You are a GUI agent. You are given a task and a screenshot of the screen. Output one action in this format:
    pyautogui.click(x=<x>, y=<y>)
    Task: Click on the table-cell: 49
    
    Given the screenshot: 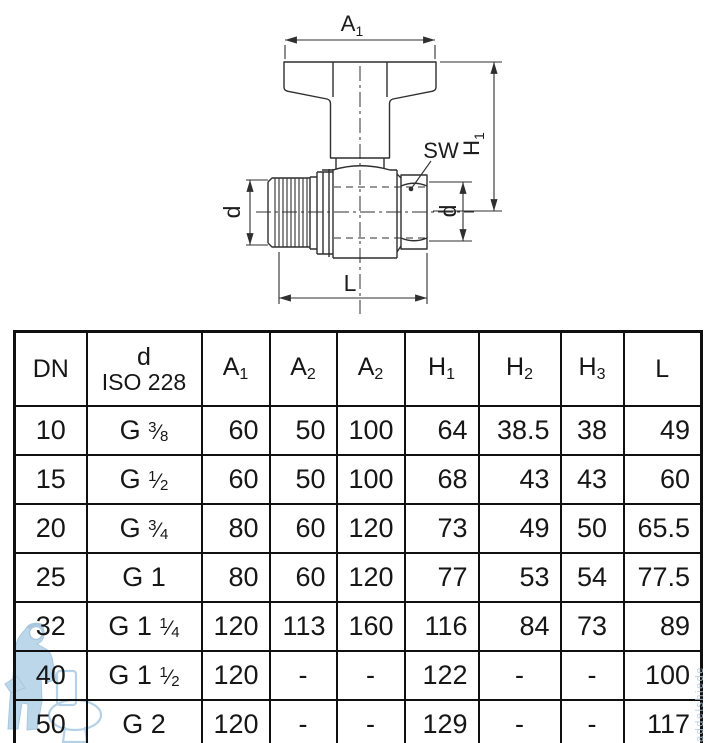 What is the action you would take?
    pyautogui.click(x=519, y=528)
    